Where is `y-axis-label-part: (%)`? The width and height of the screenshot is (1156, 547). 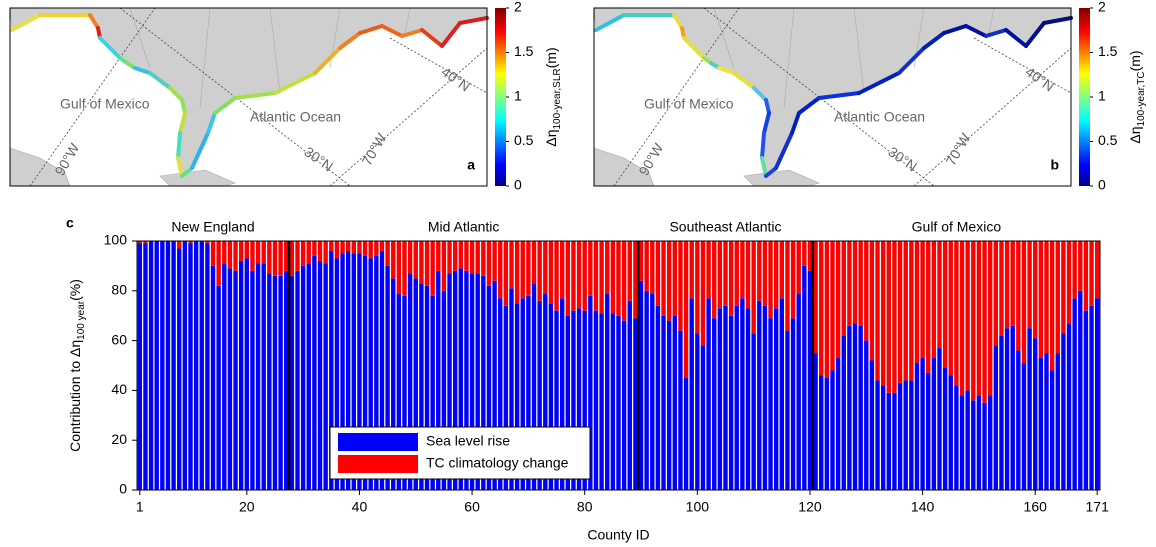
y-axis-label-part: (%) is located at coordinates (75, 290).